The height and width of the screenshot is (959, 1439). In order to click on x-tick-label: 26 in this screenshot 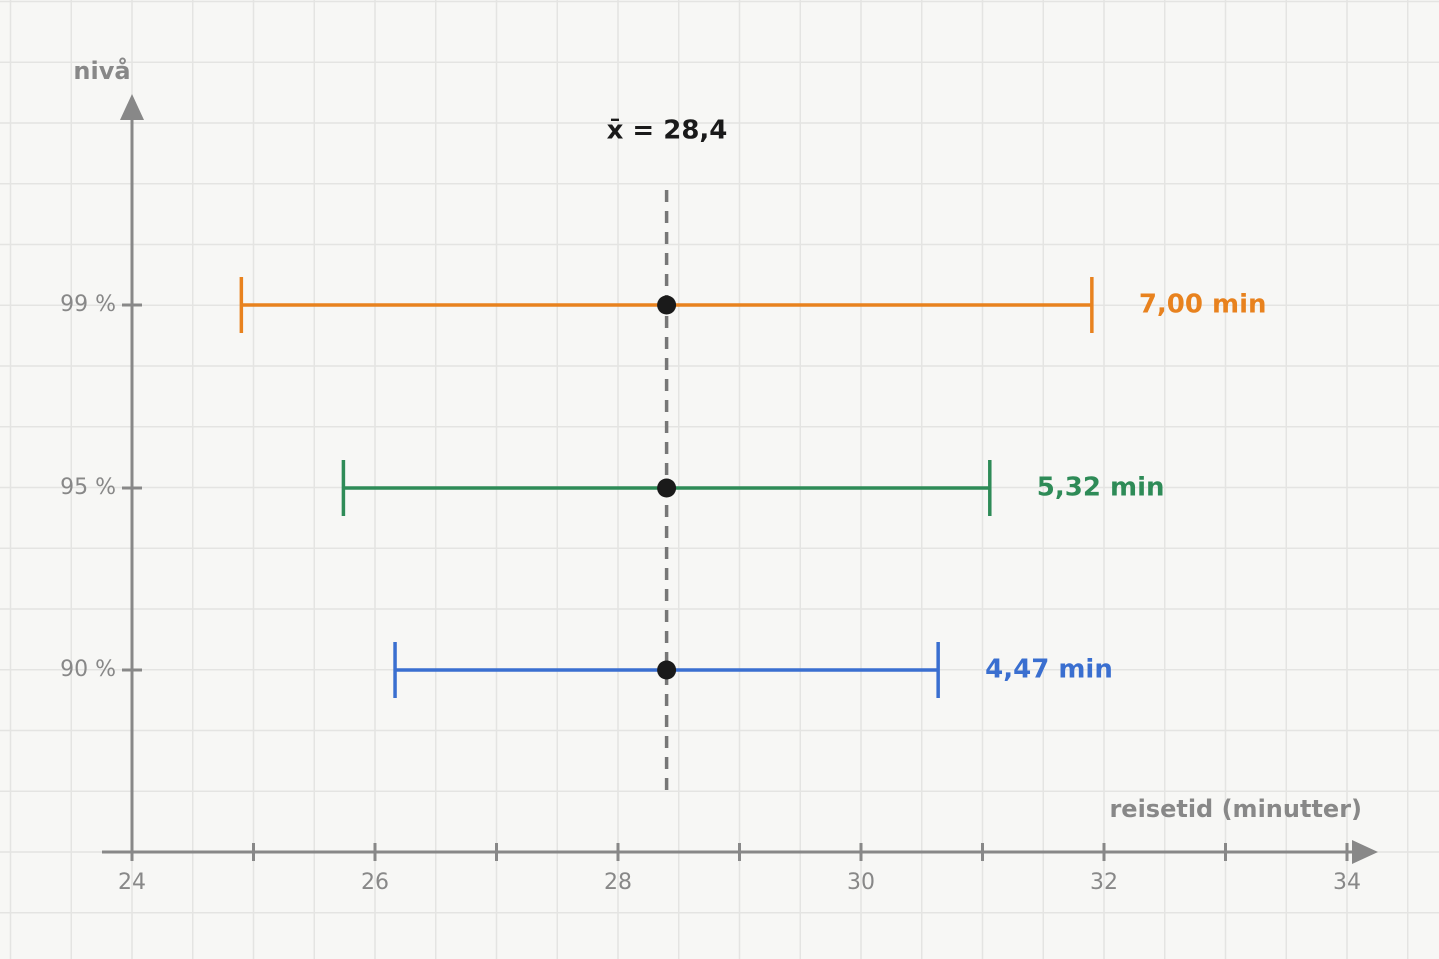, I will do `click(375, 882)`.